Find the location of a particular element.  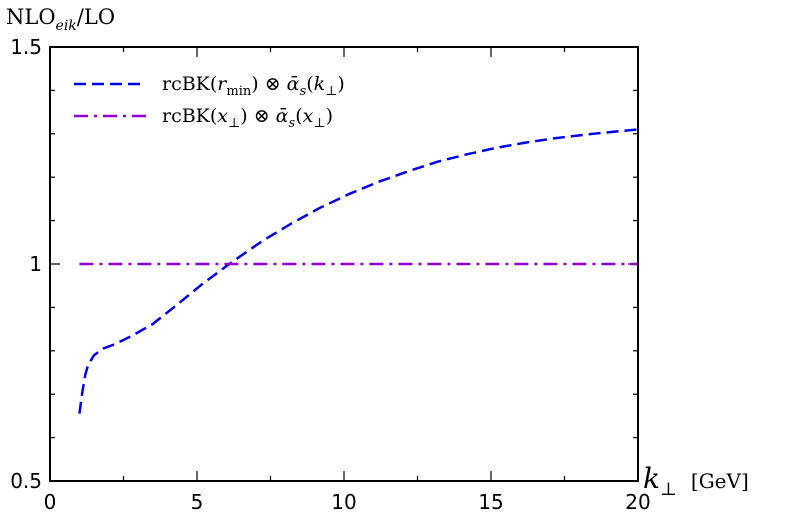

legend-1-g: ( is located at coordinates (309, 84).